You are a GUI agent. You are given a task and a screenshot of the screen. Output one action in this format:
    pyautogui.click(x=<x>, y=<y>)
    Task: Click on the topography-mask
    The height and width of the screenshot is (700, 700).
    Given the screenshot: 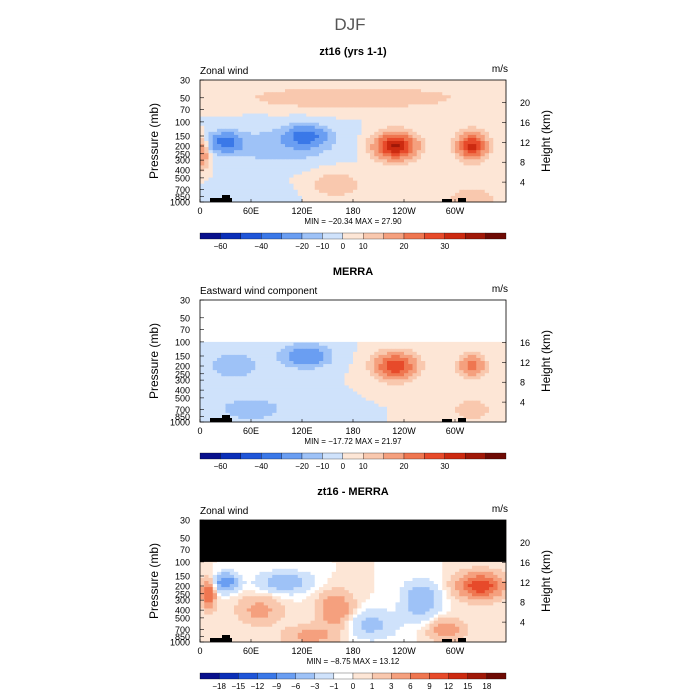 What is the action you would take?
    pyautogui.click(x=447, y=200)
    